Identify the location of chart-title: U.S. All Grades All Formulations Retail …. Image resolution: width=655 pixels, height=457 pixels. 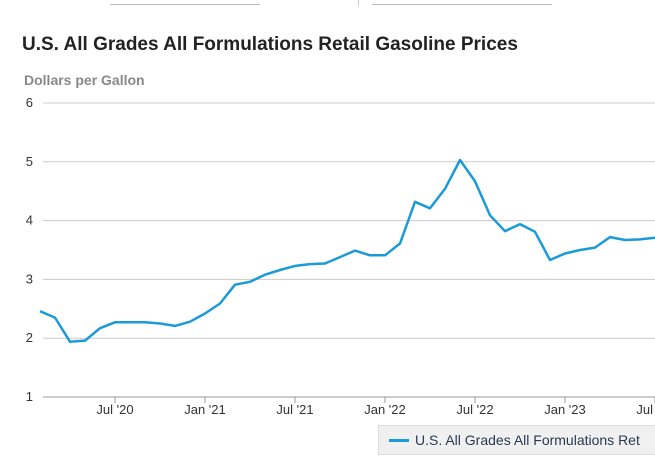
(270, 44).